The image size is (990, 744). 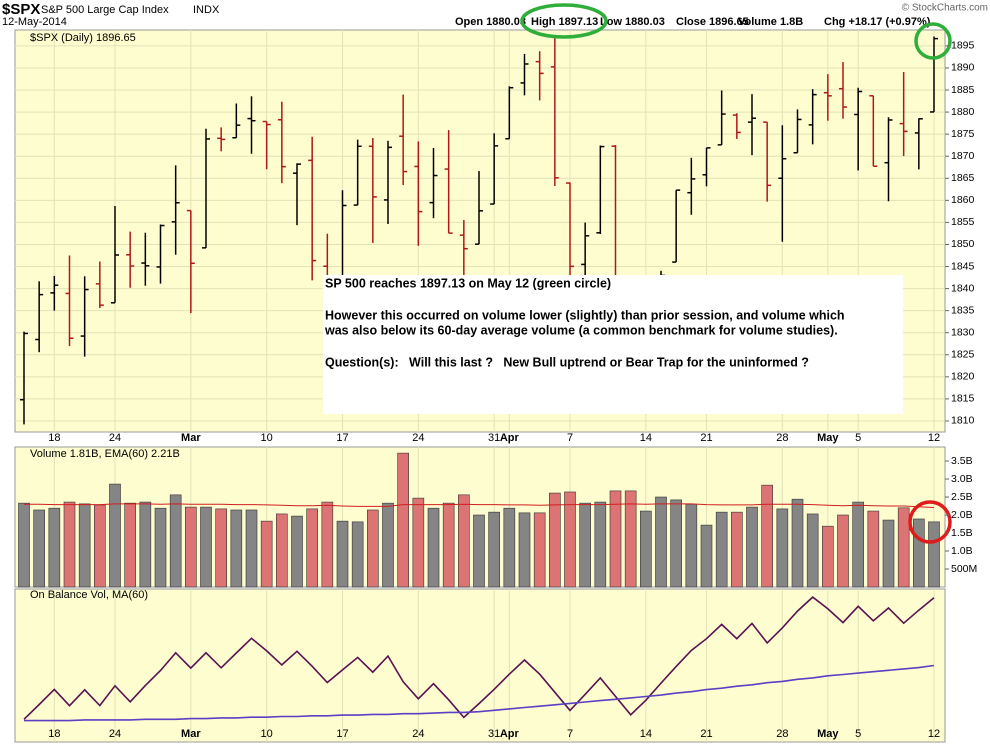 I want to click on y-tick-label: 1880, so click(x=963, y=112).